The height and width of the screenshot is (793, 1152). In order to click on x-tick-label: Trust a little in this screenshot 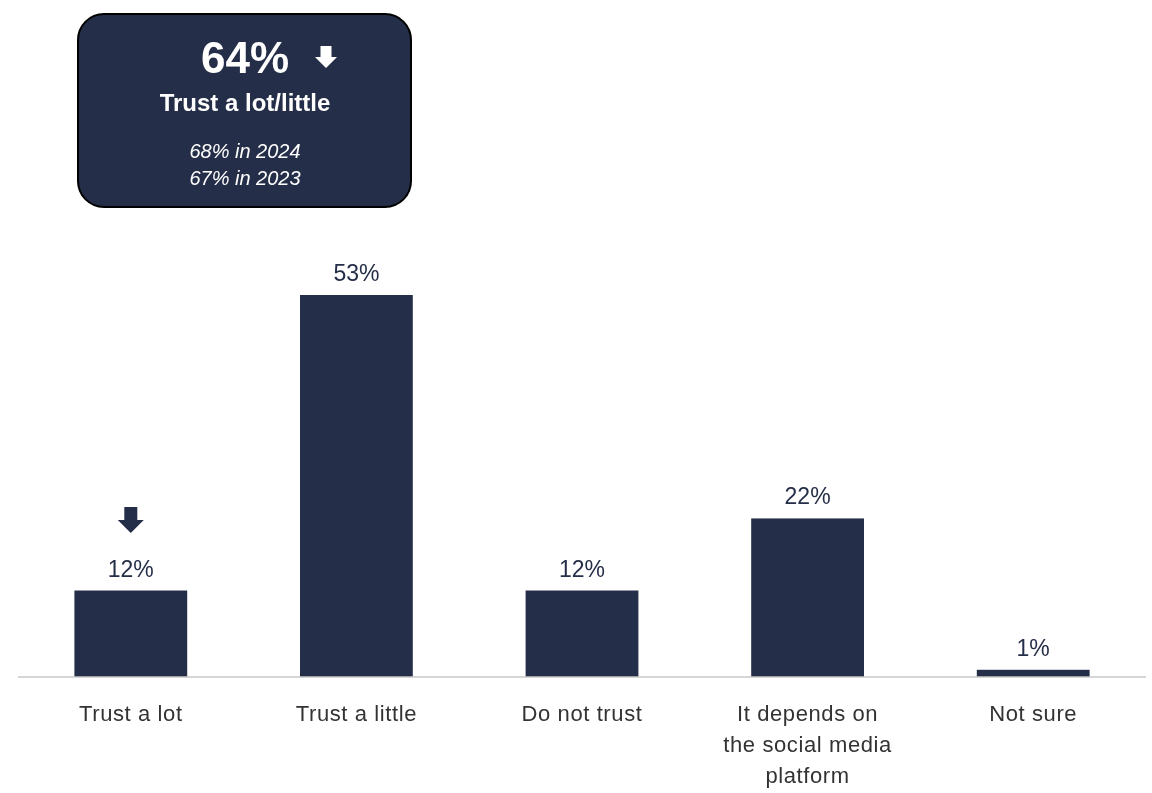, I will do `click(356, 713)`.